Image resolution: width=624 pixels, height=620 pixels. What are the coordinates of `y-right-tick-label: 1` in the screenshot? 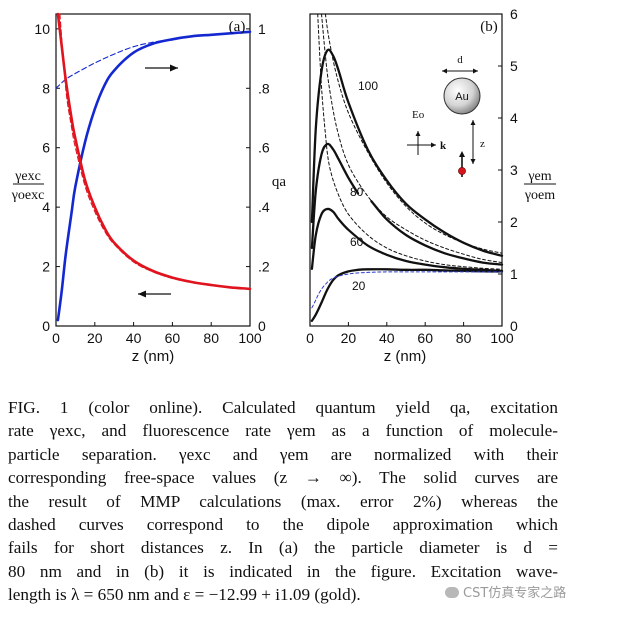 It's located at (262, 29).